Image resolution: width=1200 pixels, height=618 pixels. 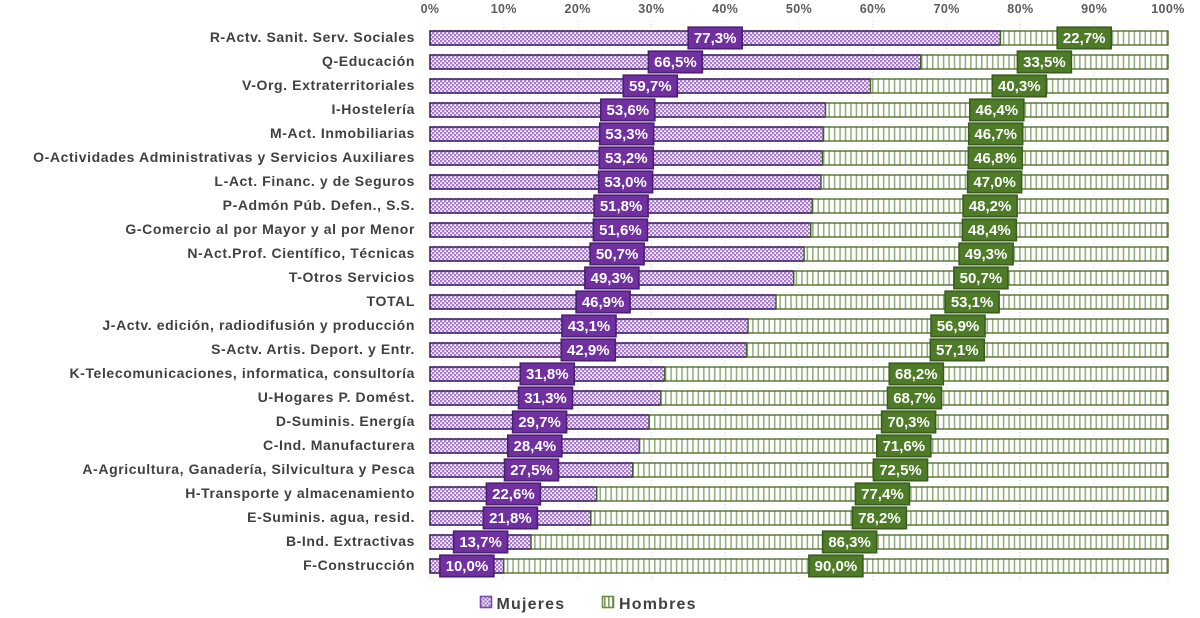 I want to click on svg-text: 31,3%, so click(x=545, y=398).